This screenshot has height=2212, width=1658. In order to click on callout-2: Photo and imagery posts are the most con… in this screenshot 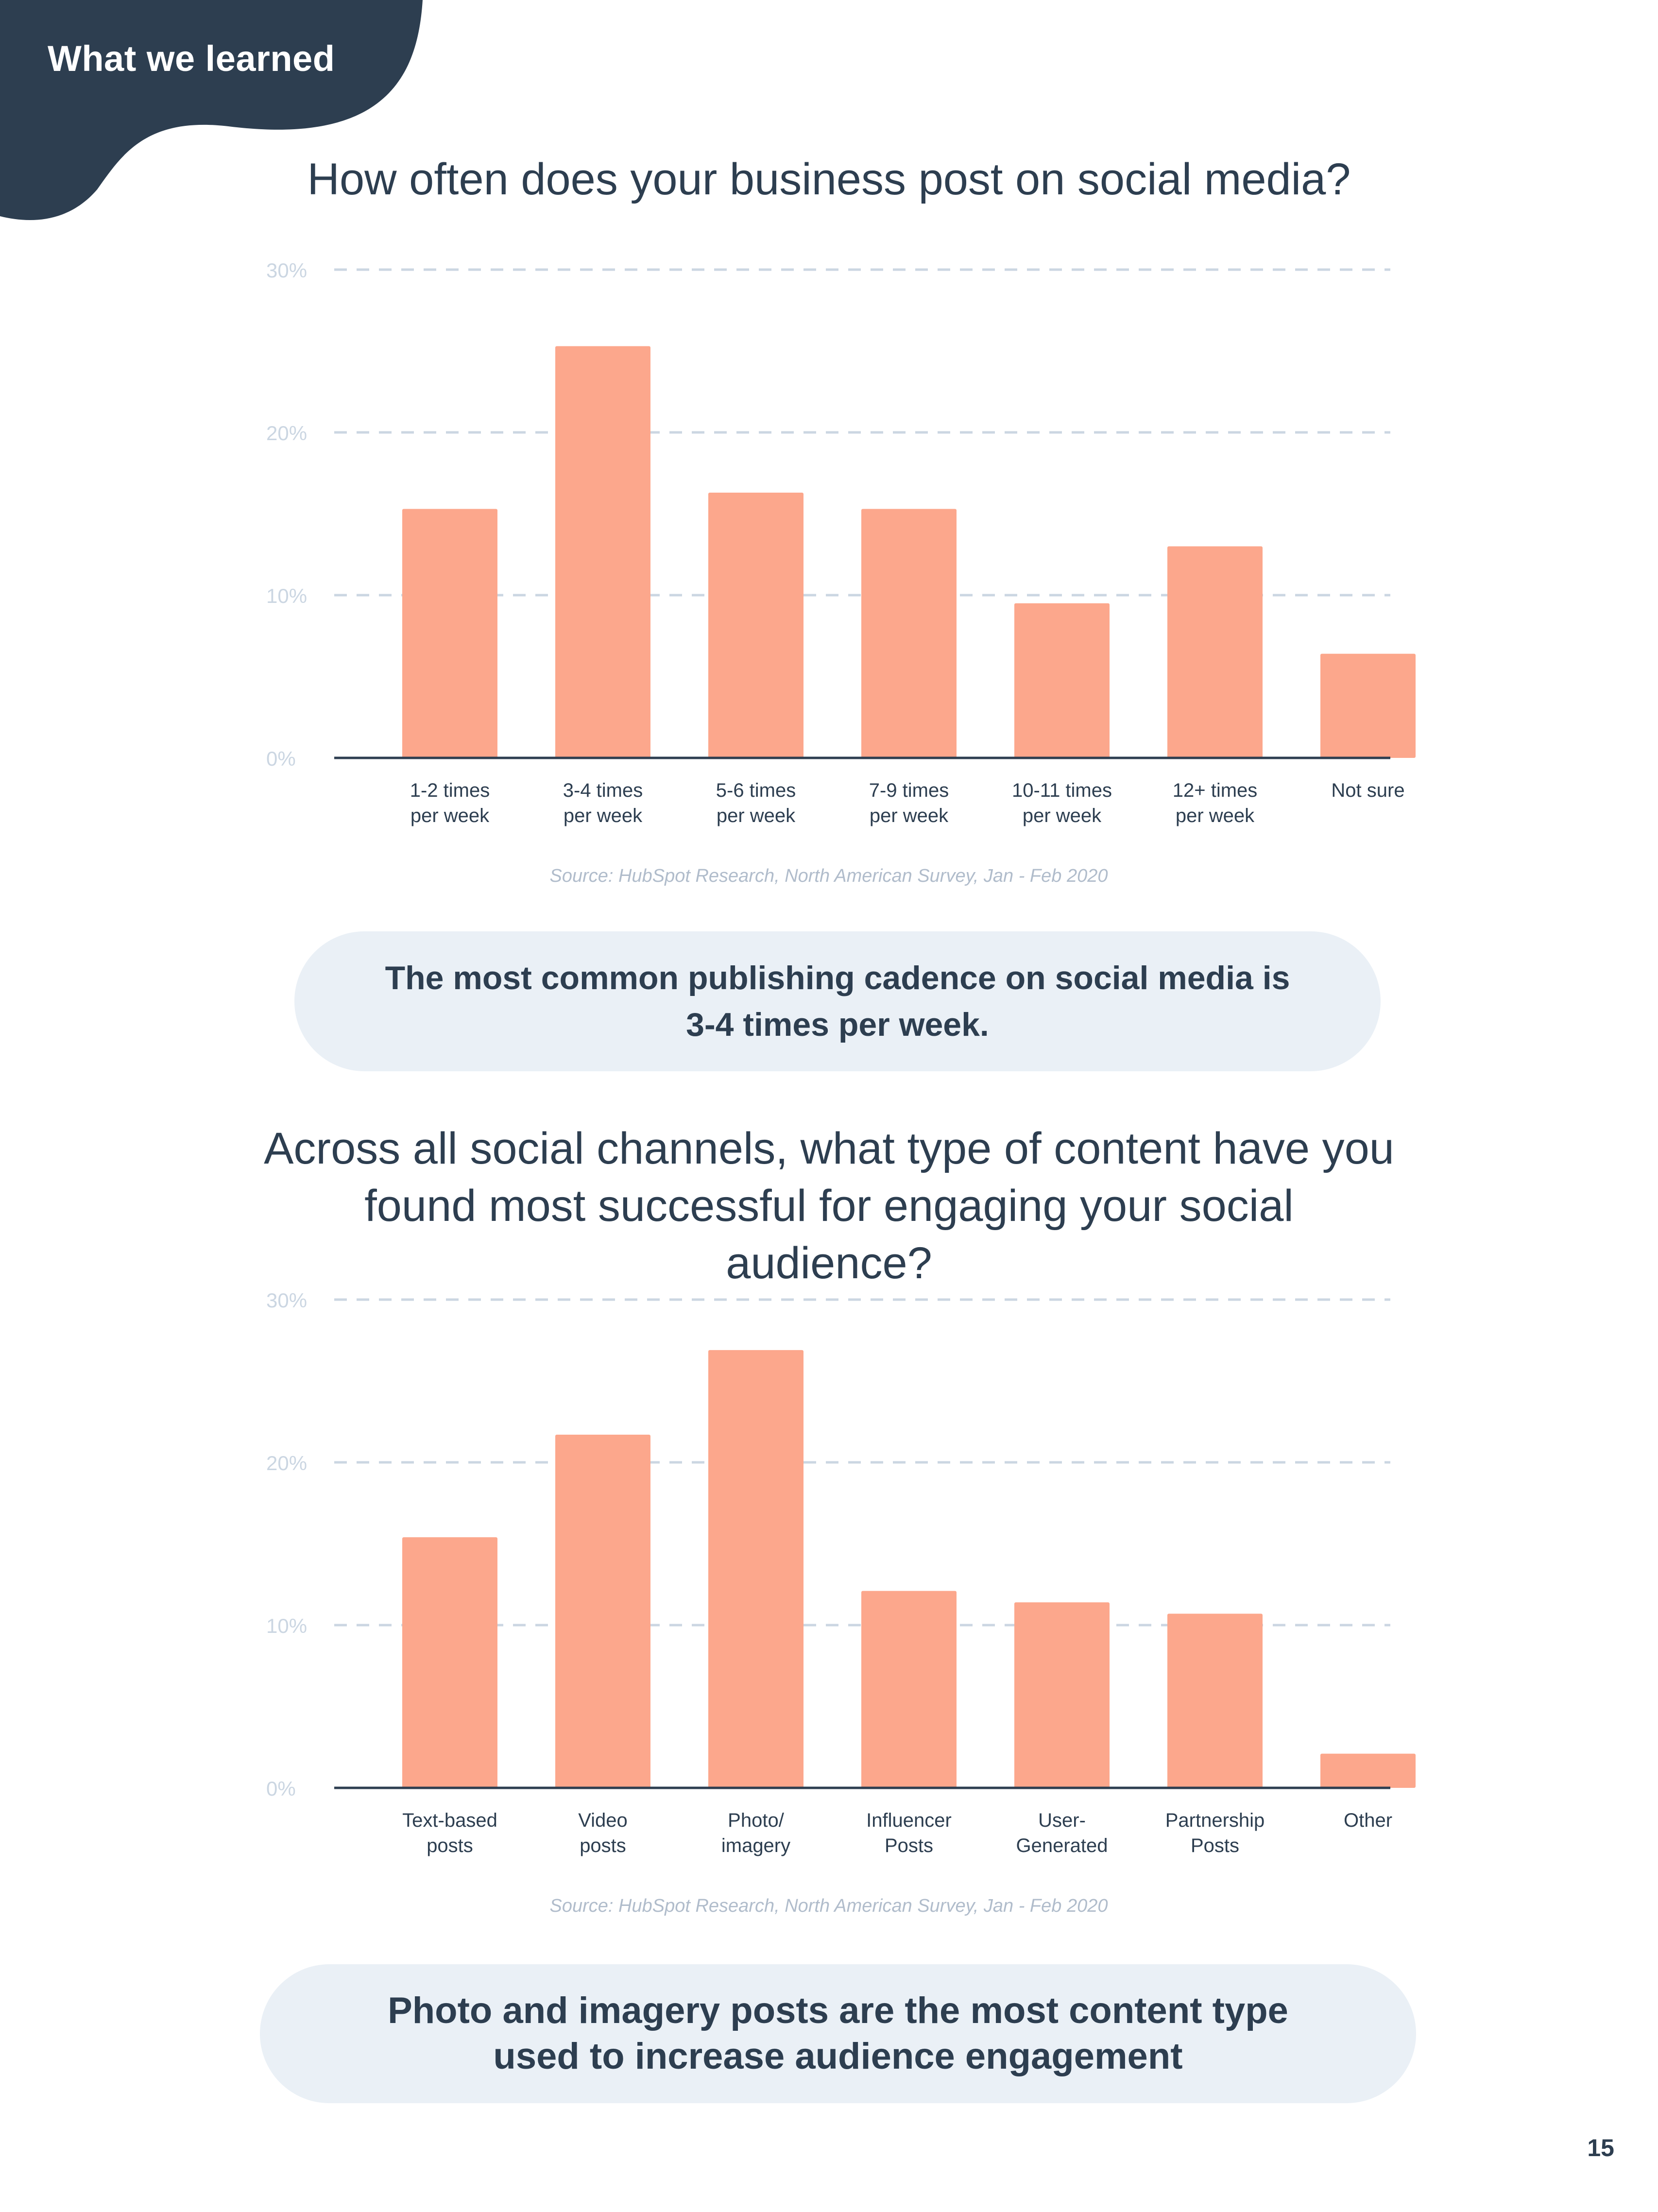, I will do `click(838, 2034)`.